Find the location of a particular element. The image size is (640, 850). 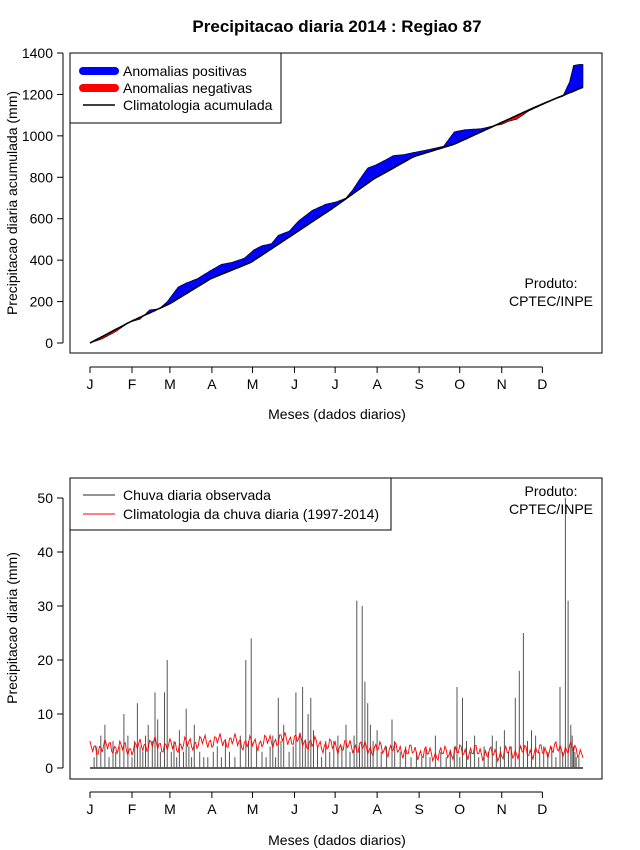

bottom-y-tick-label: 50 is located at coordinates (45, 498).